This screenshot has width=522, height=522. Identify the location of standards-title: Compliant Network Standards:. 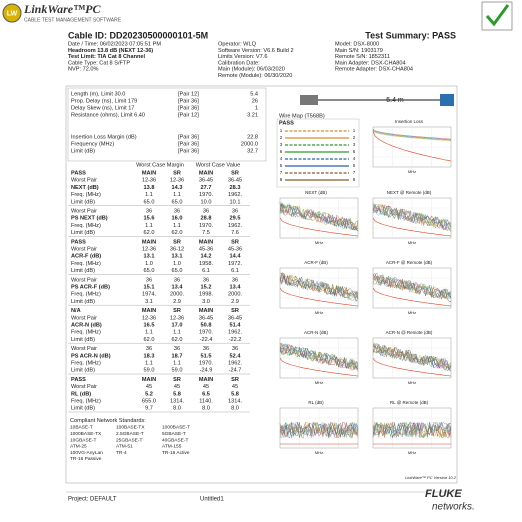
(108, 421).